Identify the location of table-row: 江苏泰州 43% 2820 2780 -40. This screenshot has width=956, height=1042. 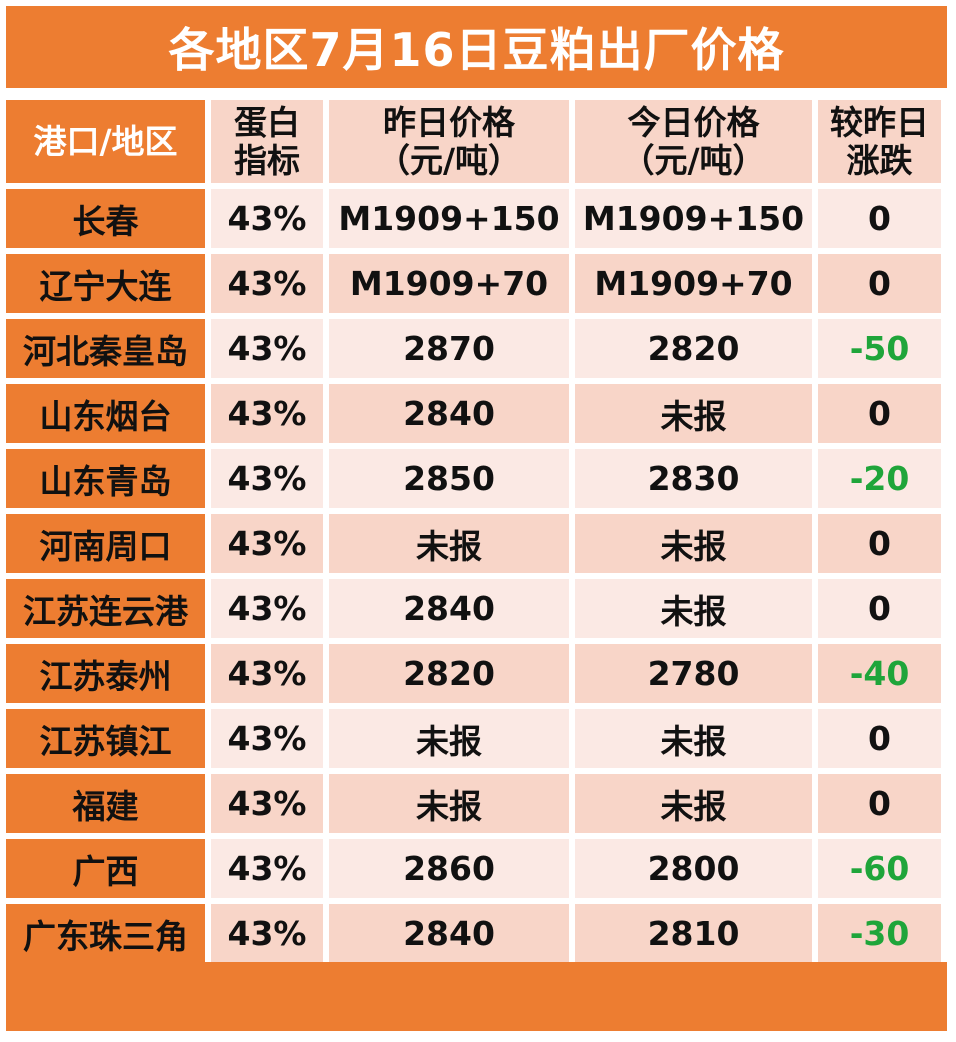
(473, 673).